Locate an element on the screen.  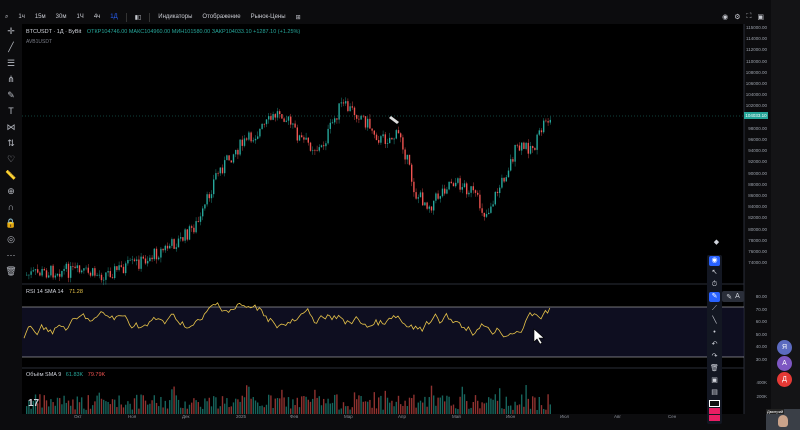
zoom-icon: ⊕ is located at coordinates (11, 191).